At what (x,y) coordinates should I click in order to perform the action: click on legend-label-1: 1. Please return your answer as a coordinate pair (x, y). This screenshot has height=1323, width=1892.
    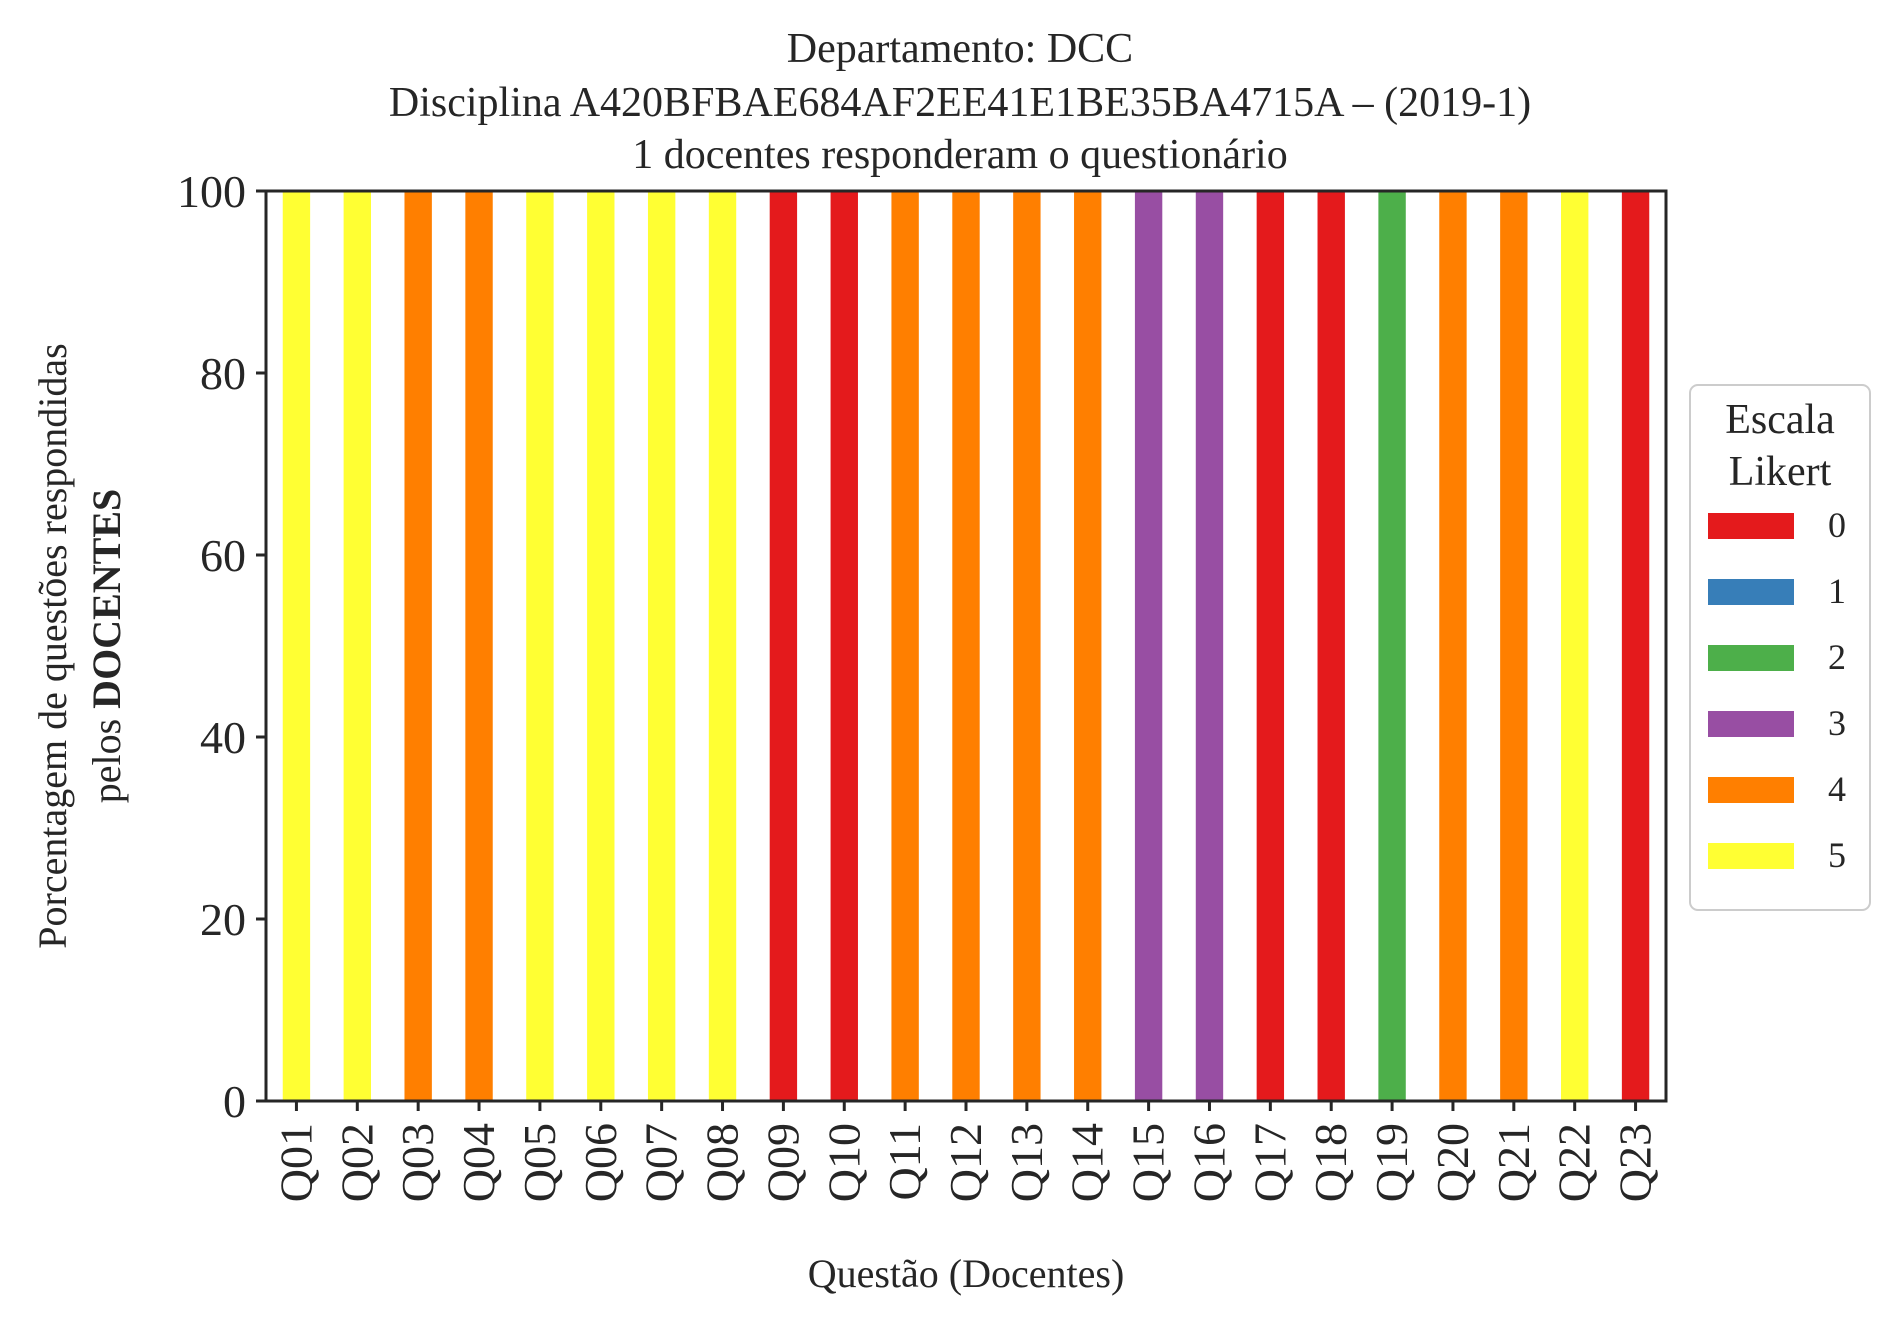
    Looking at the image, I should click on (1837, 591).